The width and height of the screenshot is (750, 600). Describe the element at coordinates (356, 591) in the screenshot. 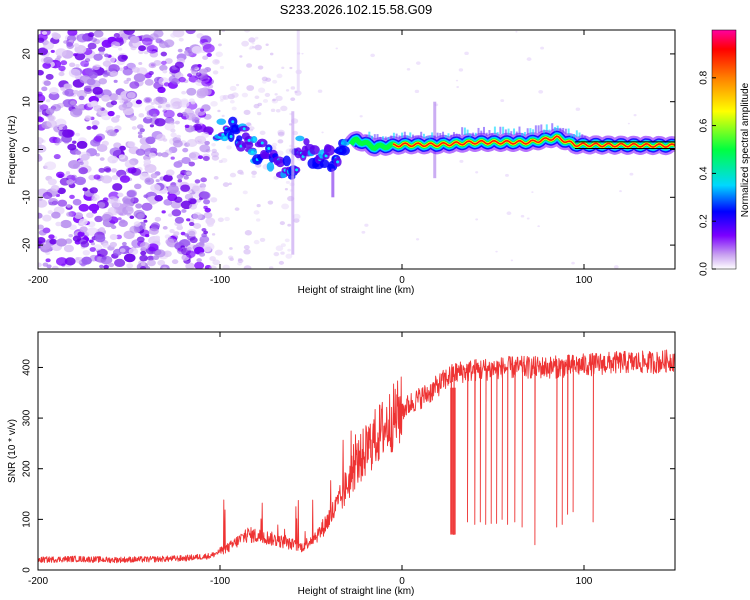

I see `snr-x-label: Height of straight line (km)` at that location.